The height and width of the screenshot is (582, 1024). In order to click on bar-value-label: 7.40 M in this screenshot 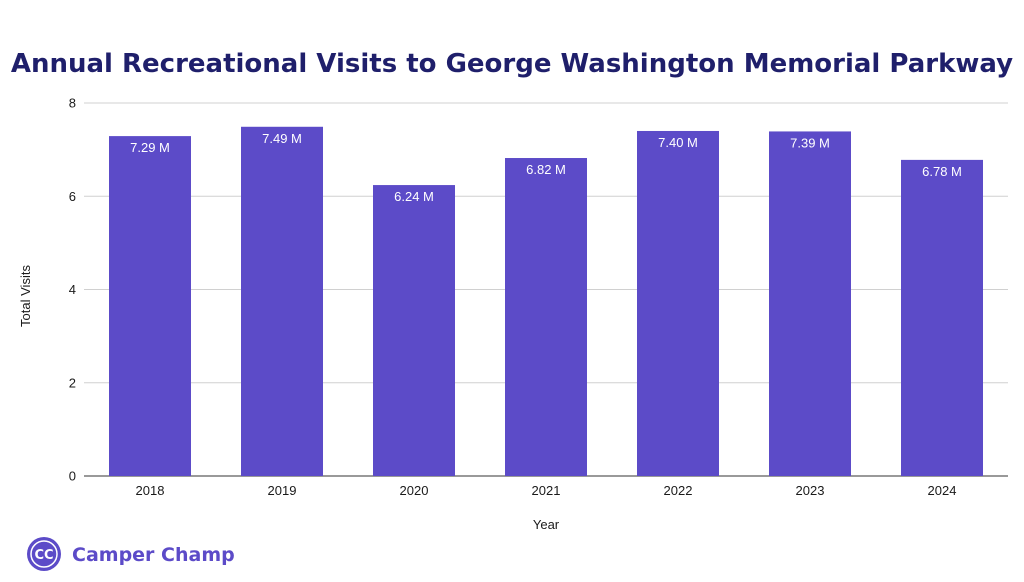, I will do `click(678, 142)`.